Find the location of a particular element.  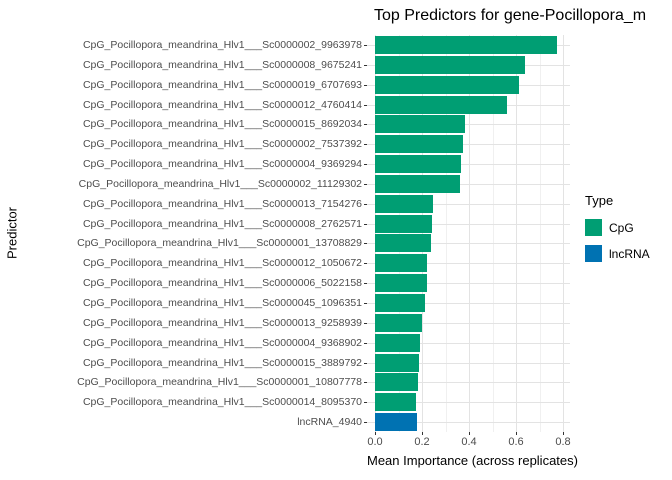

bar-CpG_Pocillopora_meandrina_Hlv1___Sc0000002_11129302 is located at coordinates (417, 183).